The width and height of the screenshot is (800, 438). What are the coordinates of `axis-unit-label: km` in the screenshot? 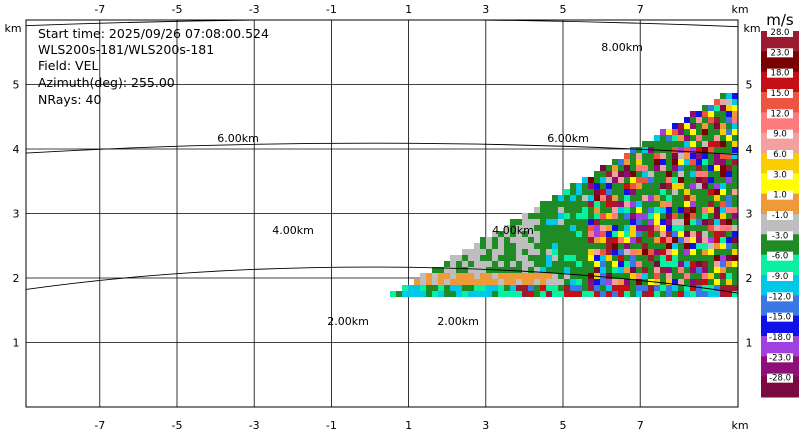 It's located at (739, 425).